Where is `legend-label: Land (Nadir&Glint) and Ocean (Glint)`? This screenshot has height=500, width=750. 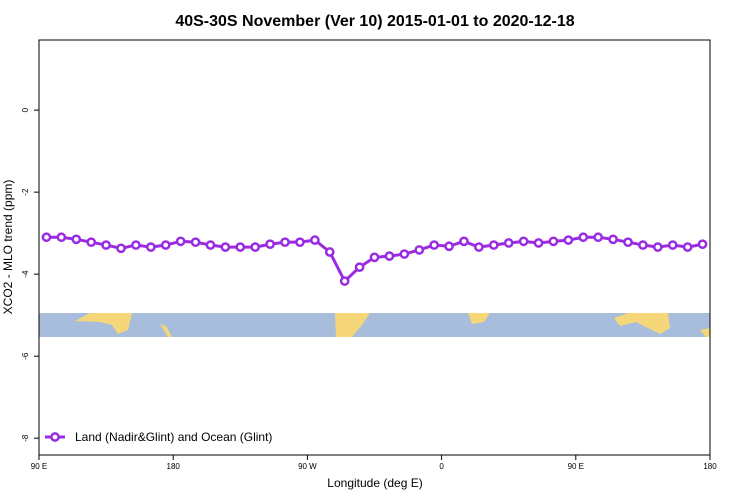 legend-label: Land (Nadir&Glint) and Ocean (Glint) is located at coordinates (173, 437).